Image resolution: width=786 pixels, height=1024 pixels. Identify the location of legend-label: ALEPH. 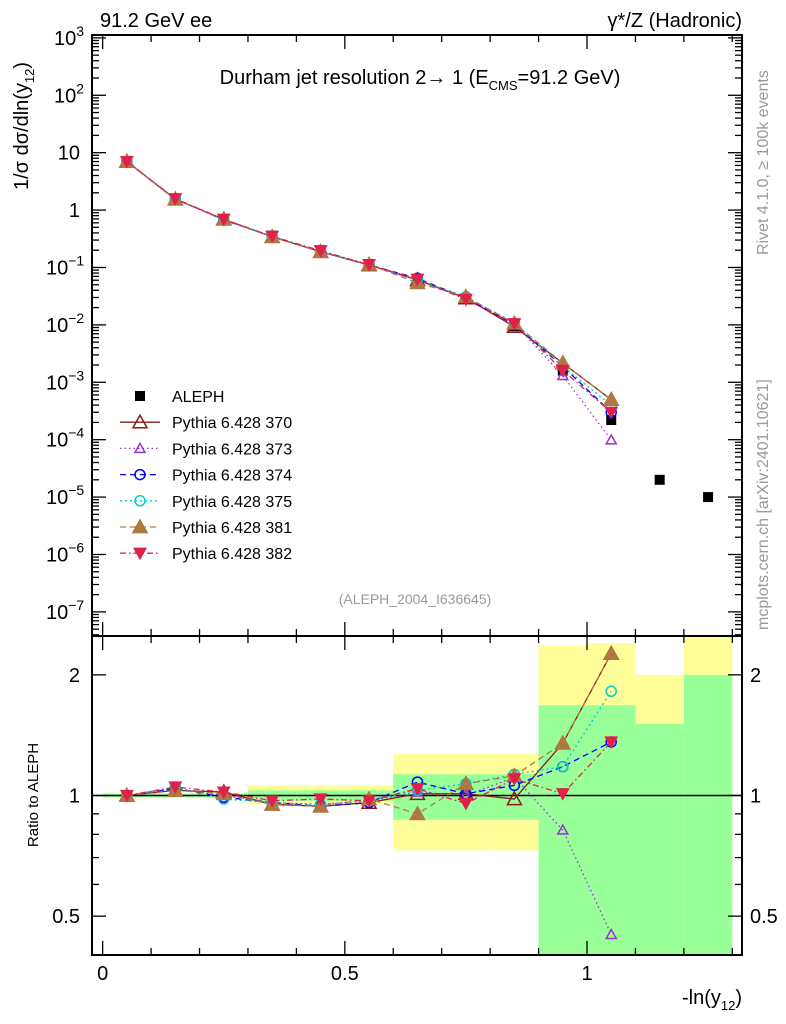
(198, 397).